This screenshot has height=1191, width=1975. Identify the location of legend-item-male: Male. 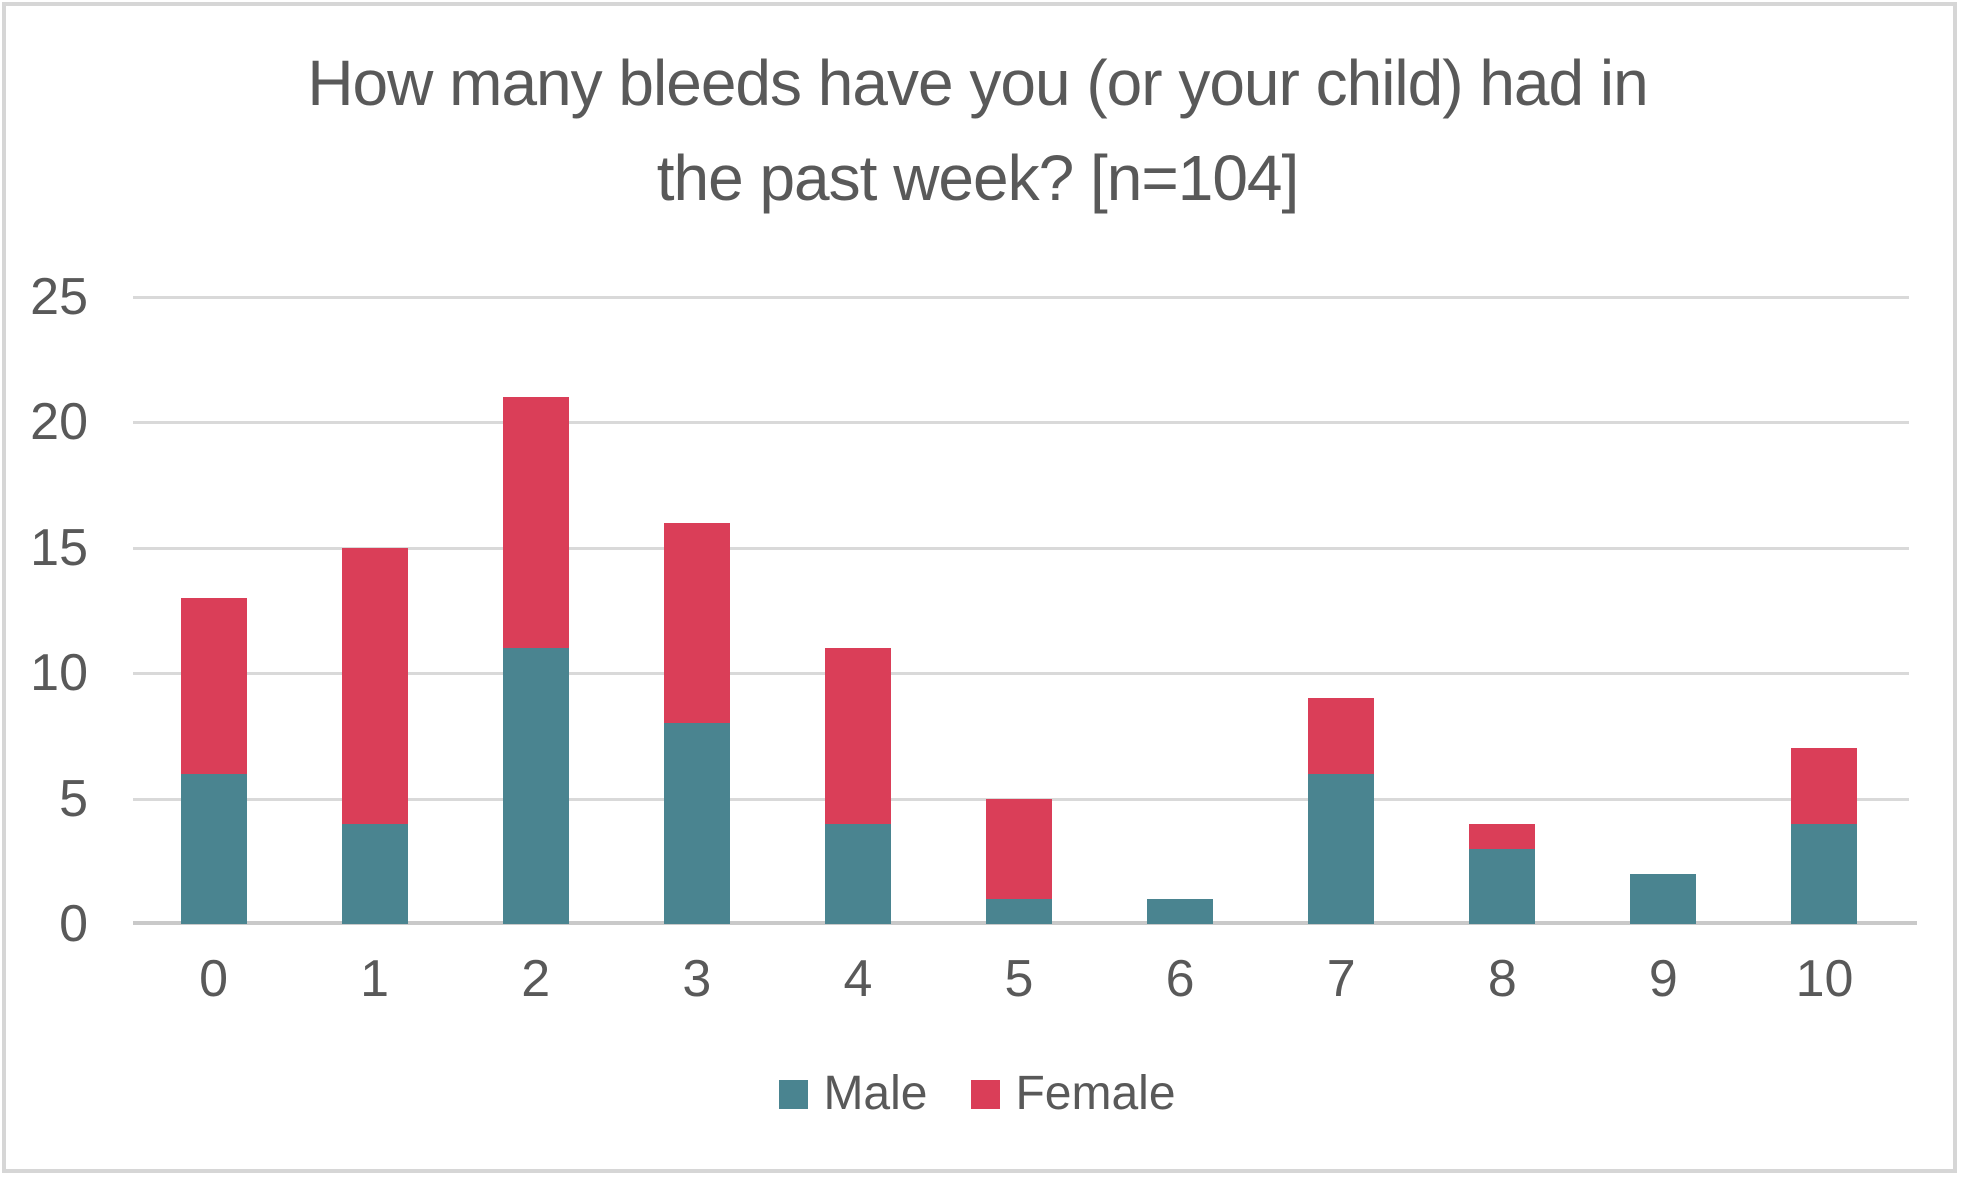
(853, 1094).